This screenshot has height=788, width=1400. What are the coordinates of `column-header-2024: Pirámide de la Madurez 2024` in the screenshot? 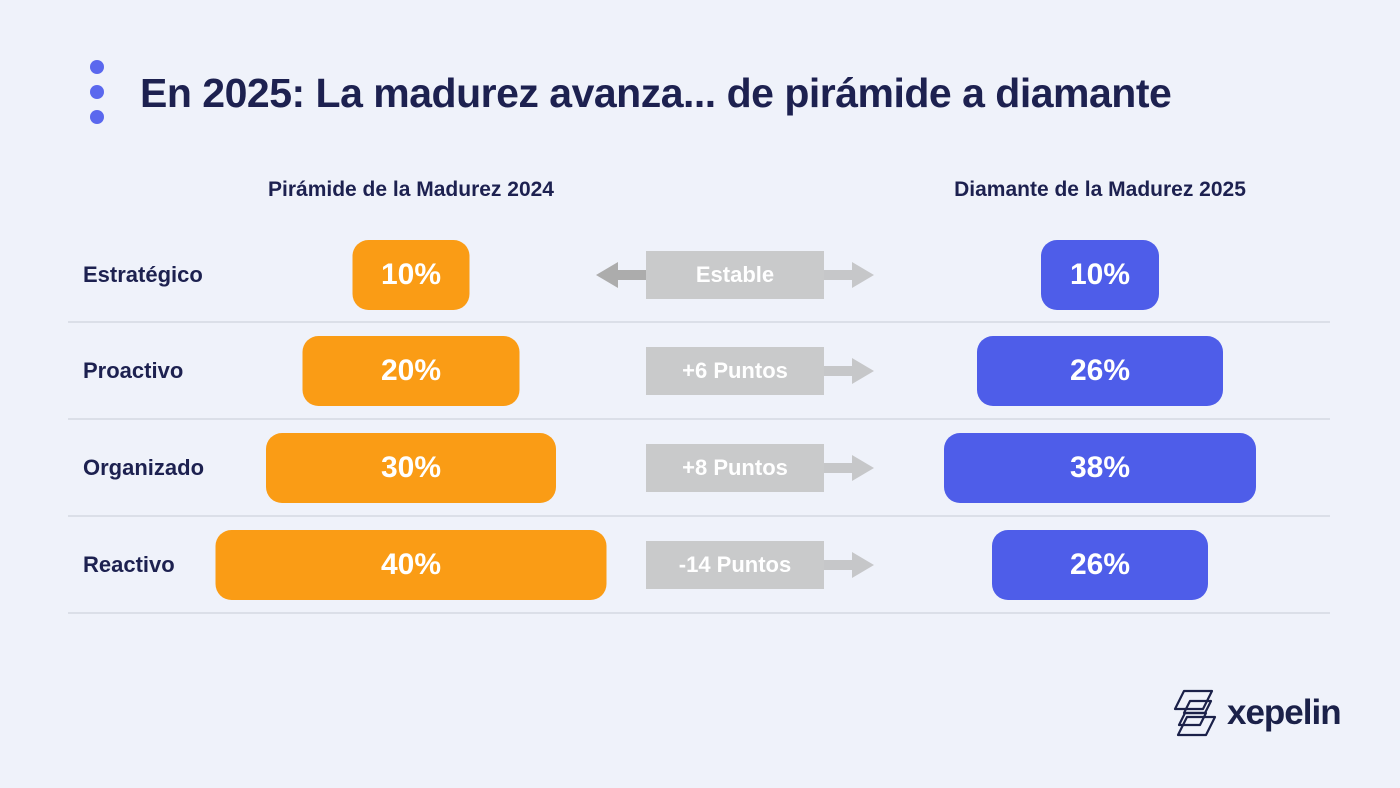 It's located at (411, 189).